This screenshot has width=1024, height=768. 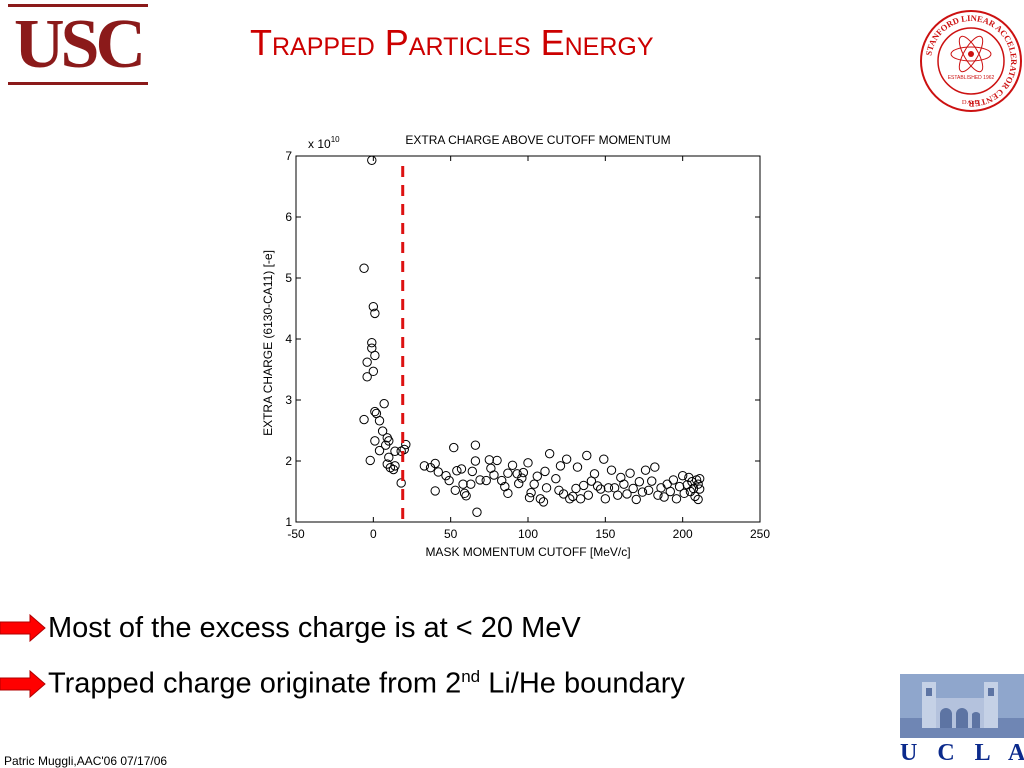 I want to click on ucla-logo-text: U C L A, so click(x=962, y=753).